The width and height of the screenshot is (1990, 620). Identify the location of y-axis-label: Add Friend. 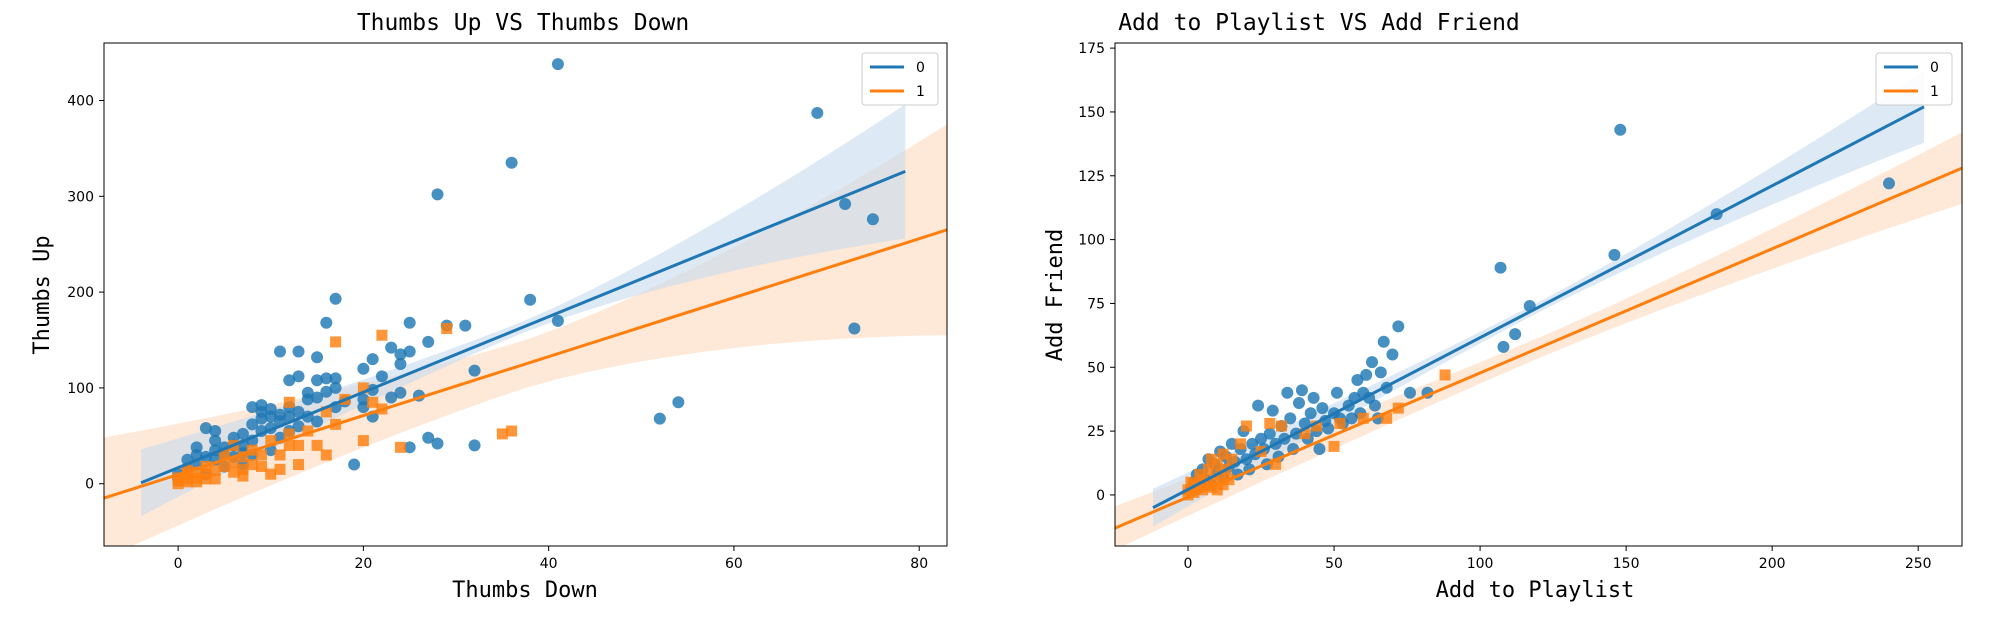
(1055, 295).